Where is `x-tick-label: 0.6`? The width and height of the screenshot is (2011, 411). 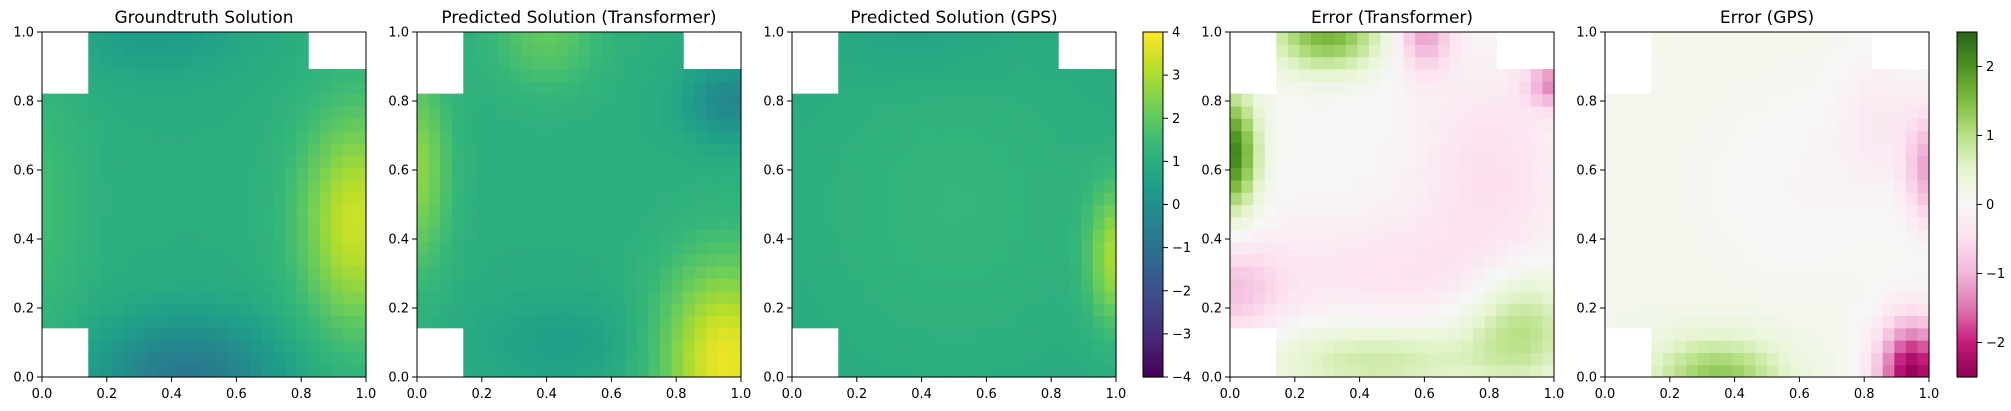
x-tick-label: 0.6 is located at coordinates (1424, 394).